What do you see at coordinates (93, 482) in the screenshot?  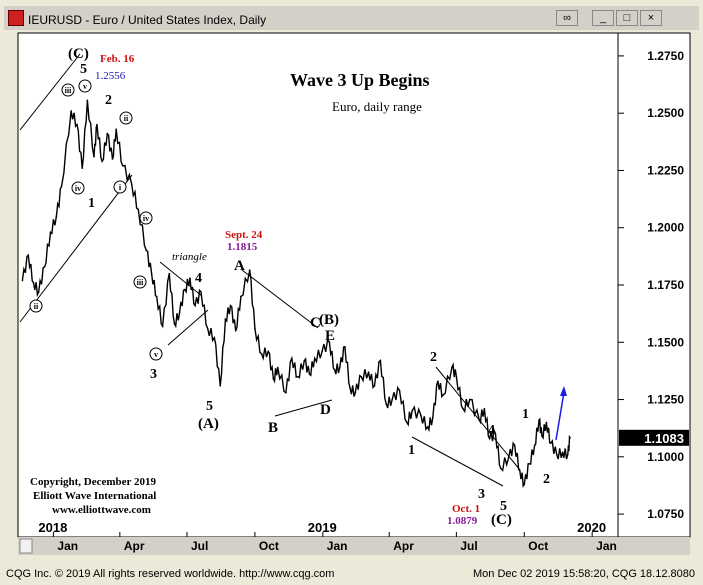 I see `copyright-line1: Copyright, December 2019` at bounding box center [93, 482].